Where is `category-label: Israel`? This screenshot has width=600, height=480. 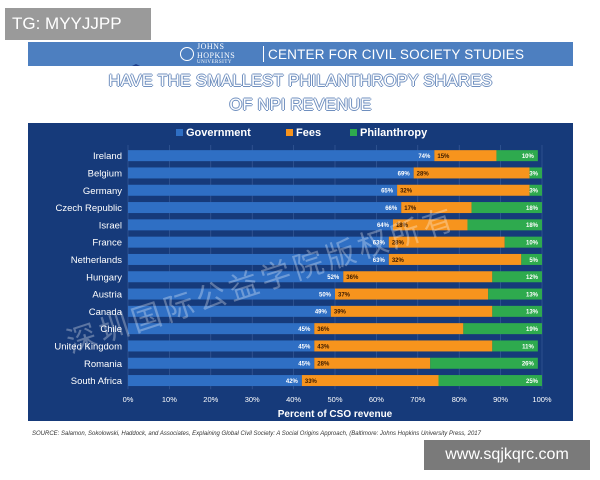 category-label: Israel is located at coordinates (110, 225).